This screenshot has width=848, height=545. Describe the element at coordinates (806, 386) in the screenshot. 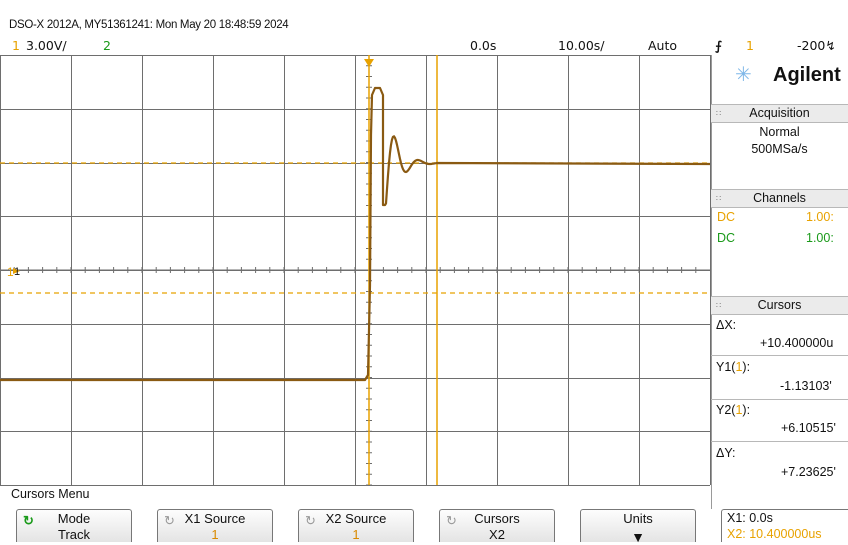

I see `y1-value: -1.13103'` at that location.